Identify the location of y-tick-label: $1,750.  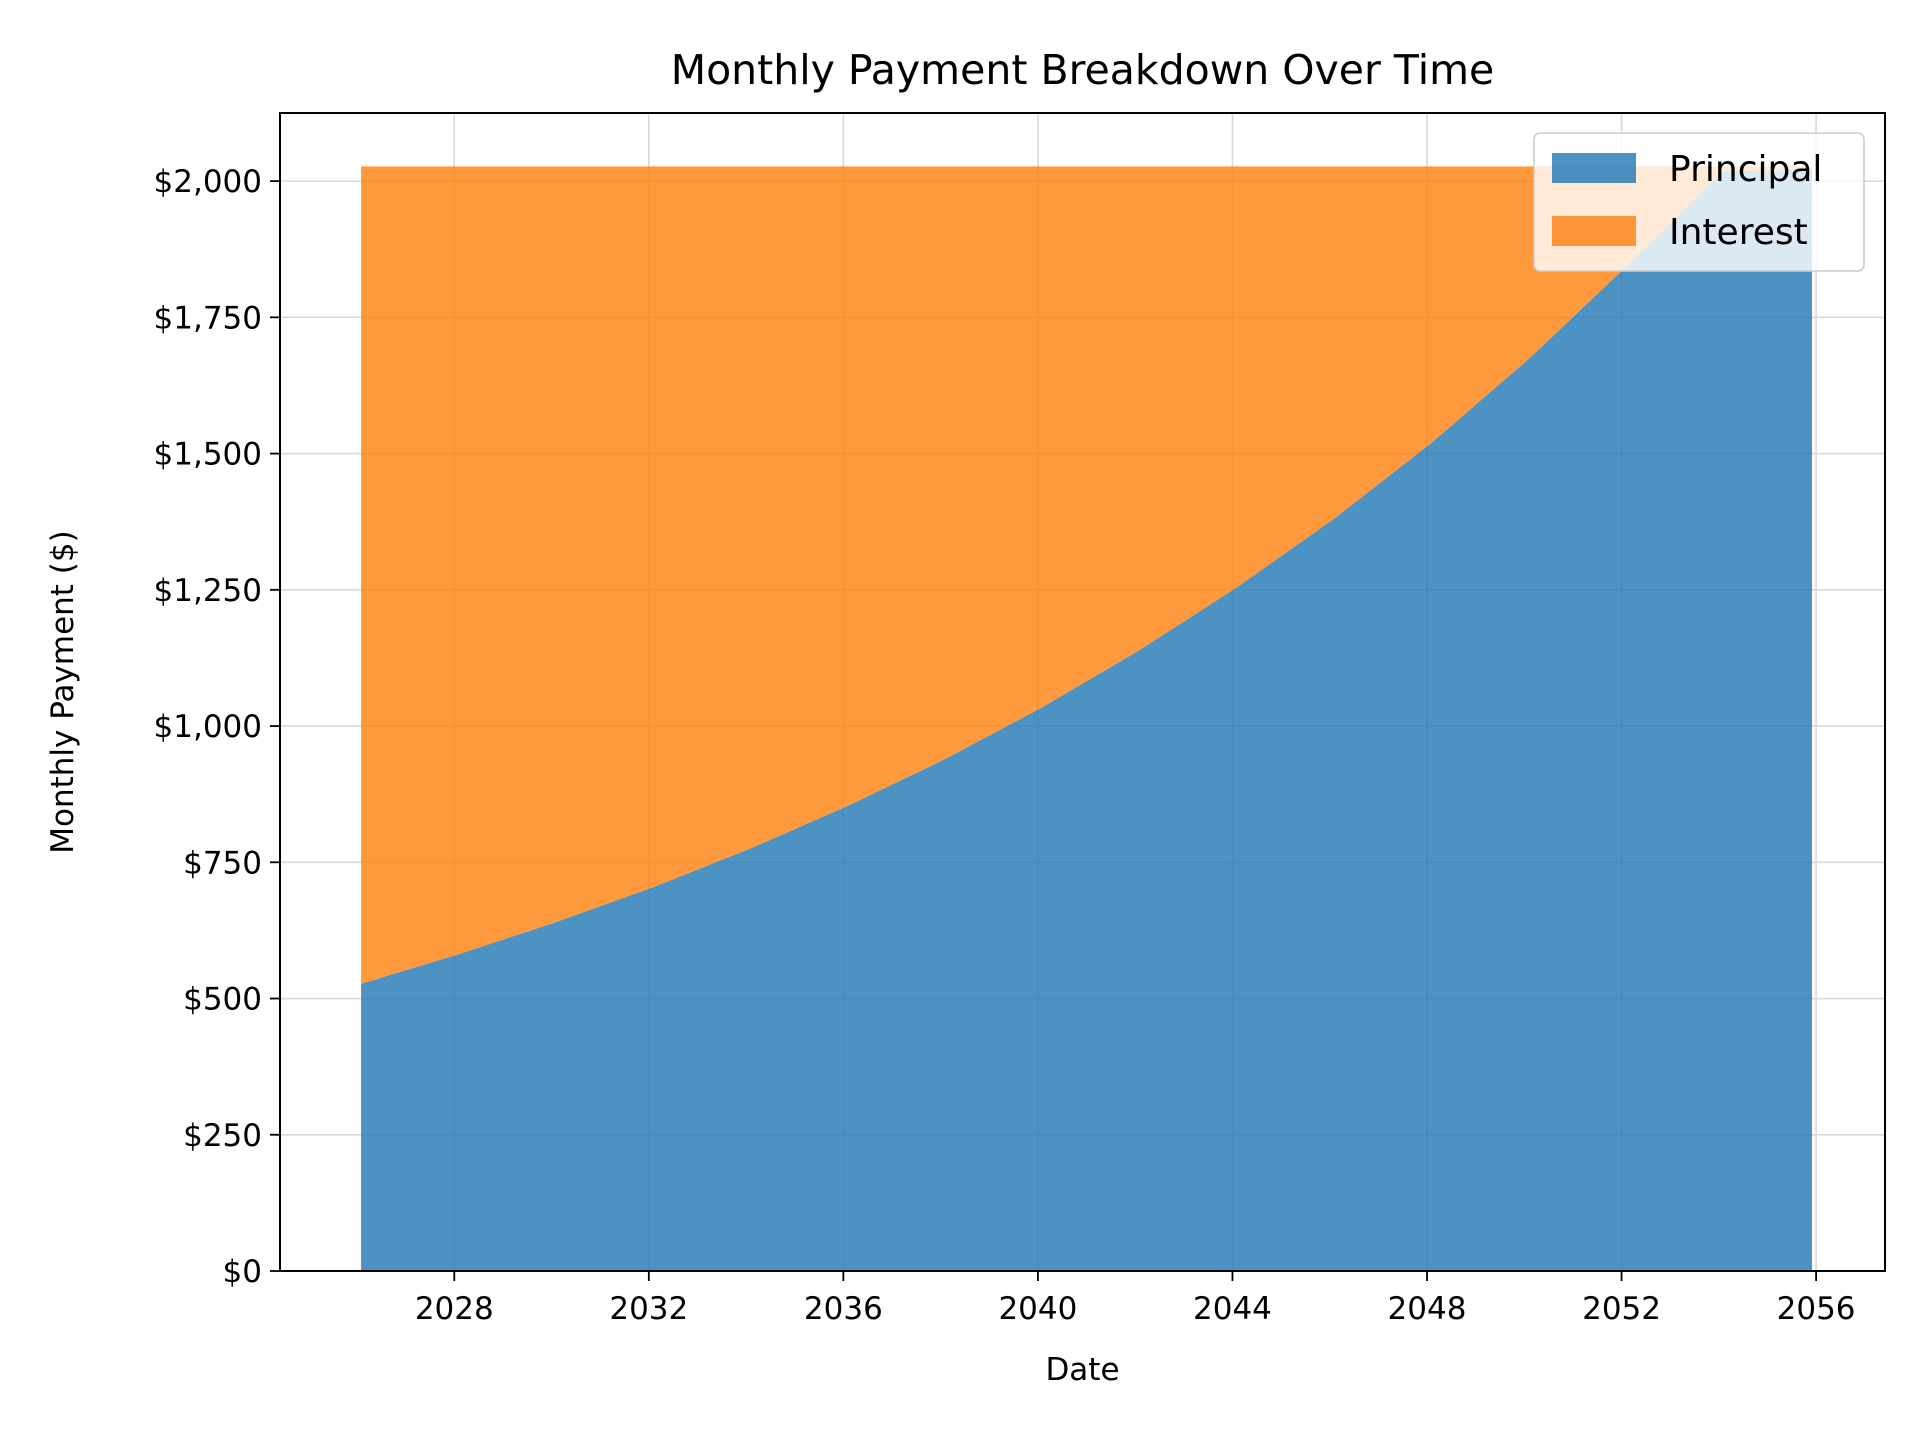
(208, 318).